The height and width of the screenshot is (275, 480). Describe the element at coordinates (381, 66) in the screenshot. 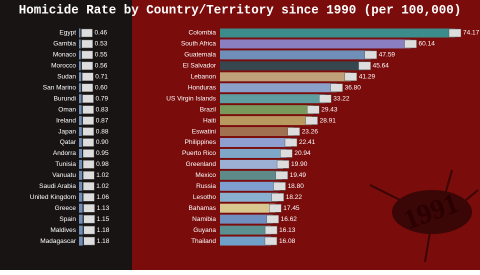

I see `value-label: 45.64` at that location.